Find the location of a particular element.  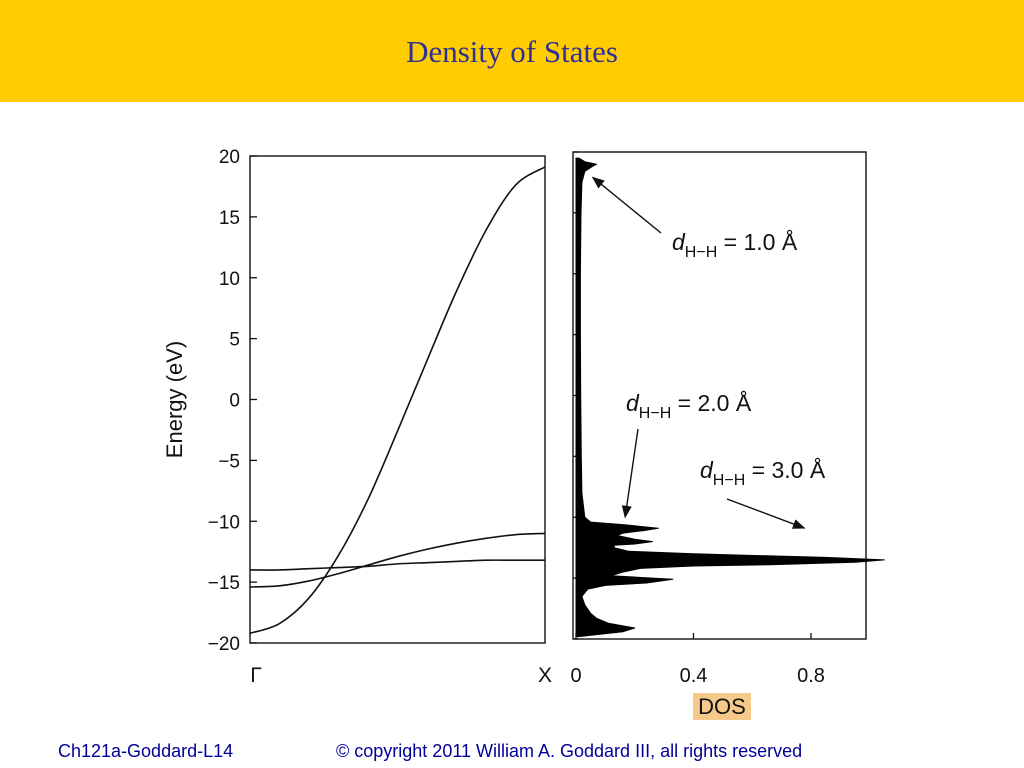

x-tick-x: X is located at coordinates (545, 675).